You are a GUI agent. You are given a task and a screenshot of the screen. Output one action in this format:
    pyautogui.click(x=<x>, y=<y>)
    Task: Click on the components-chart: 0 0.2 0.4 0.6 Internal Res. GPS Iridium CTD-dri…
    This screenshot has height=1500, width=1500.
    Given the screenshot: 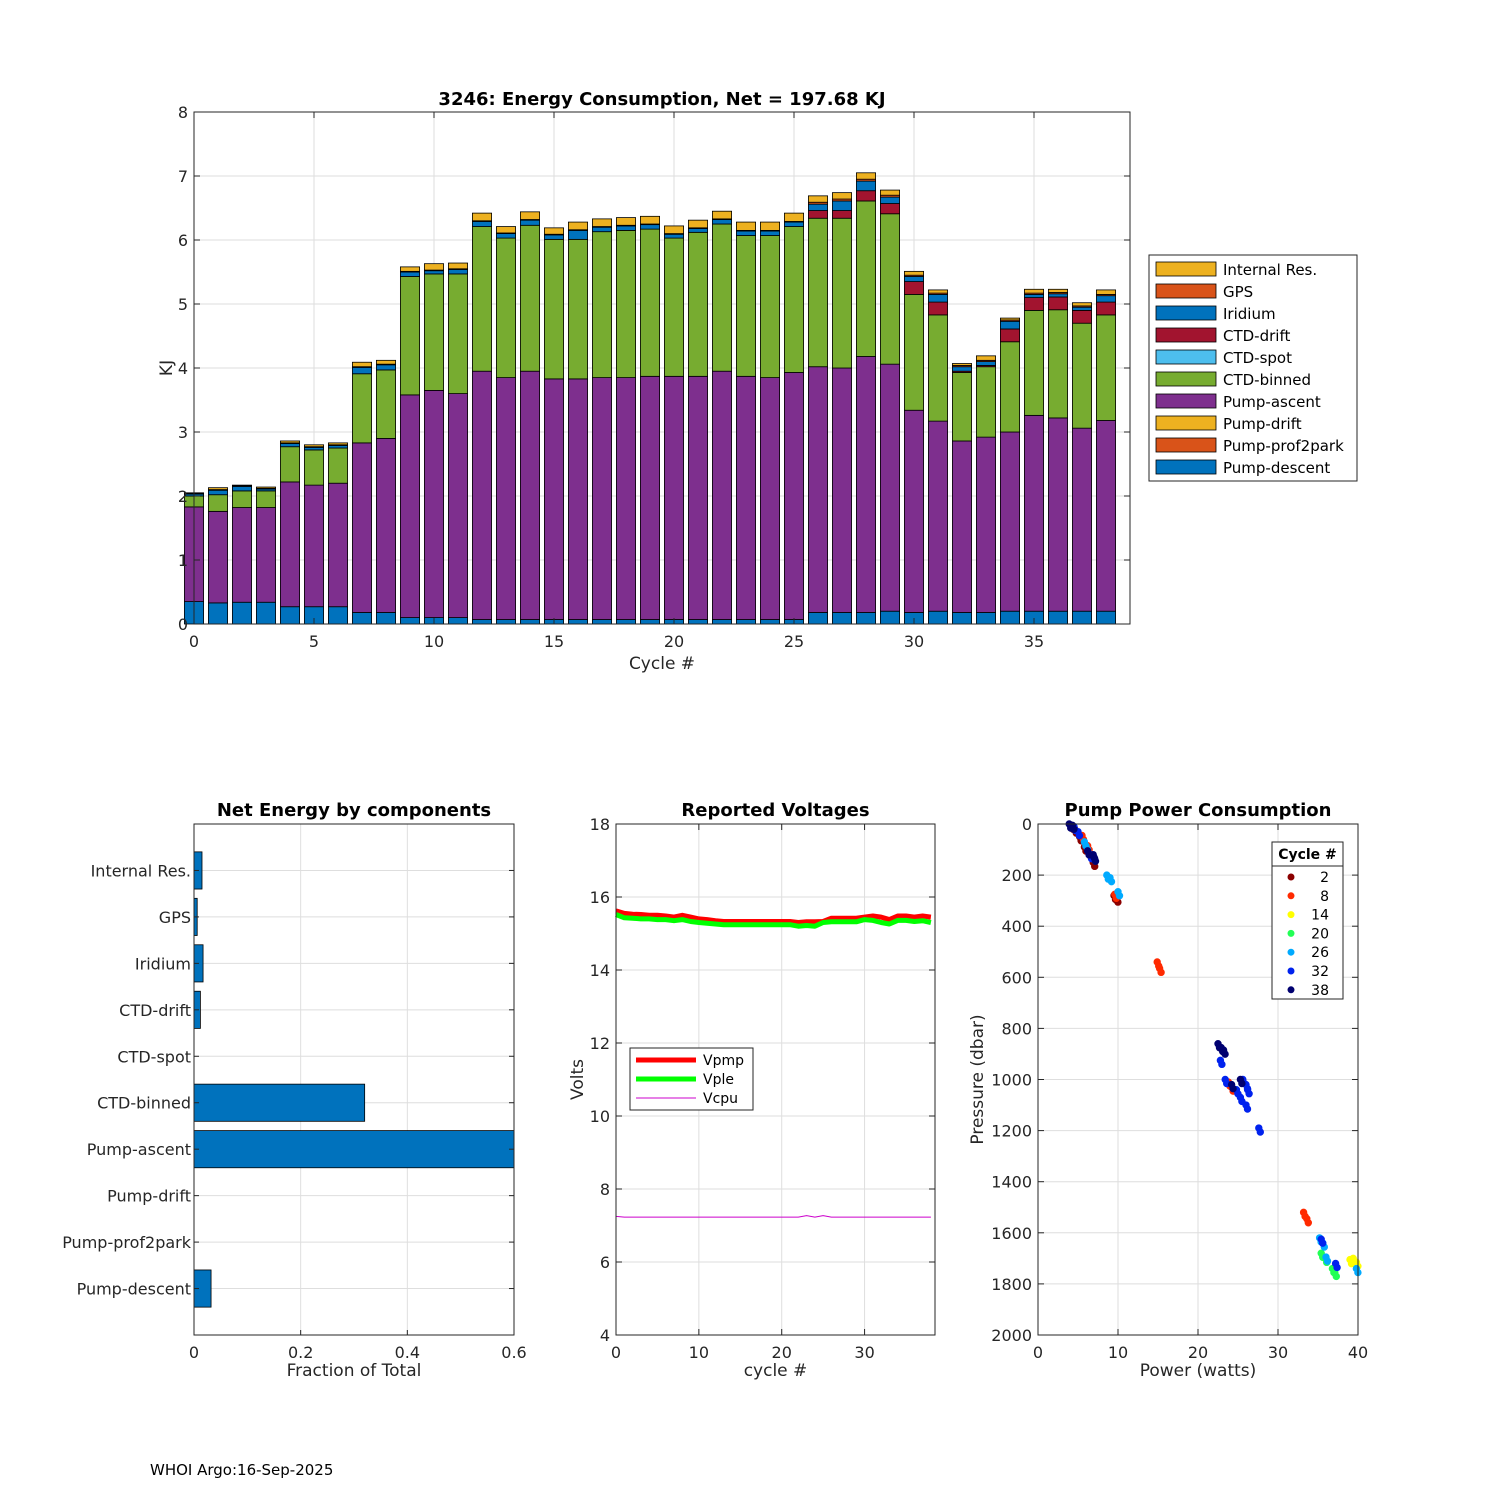 What is the action you would take?
    pyautogui.click(x=294, y=1090)
    